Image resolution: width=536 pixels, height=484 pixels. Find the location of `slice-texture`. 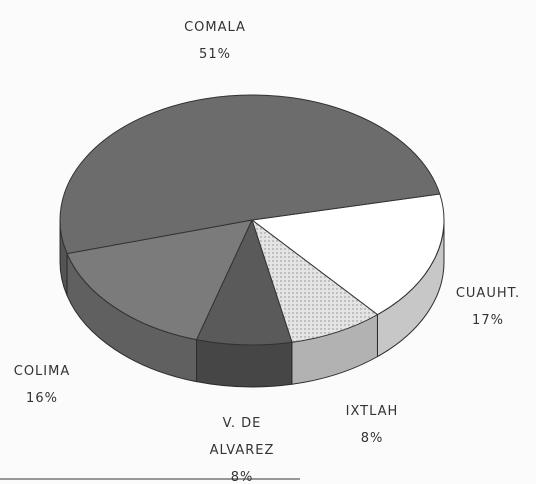

slice-texture is located at coordinates (315, 281).